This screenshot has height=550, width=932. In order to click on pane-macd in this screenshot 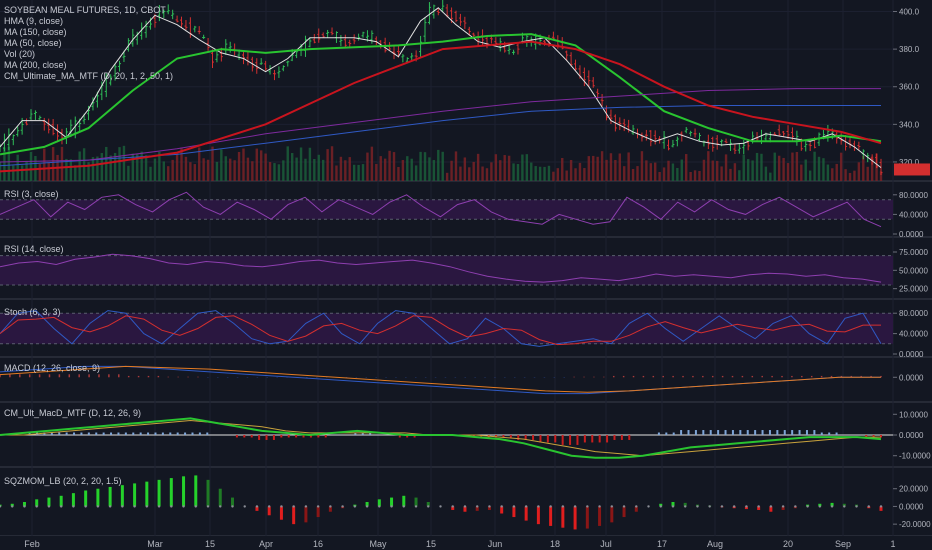, I will do `click(446, 380)`.